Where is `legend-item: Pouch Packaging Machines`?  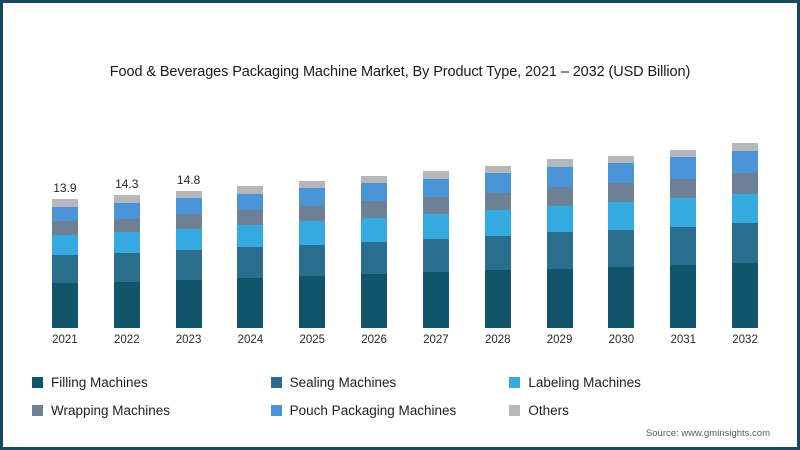
legend-item: Pouch Packaging Machines is located at coordinates (390, 410).